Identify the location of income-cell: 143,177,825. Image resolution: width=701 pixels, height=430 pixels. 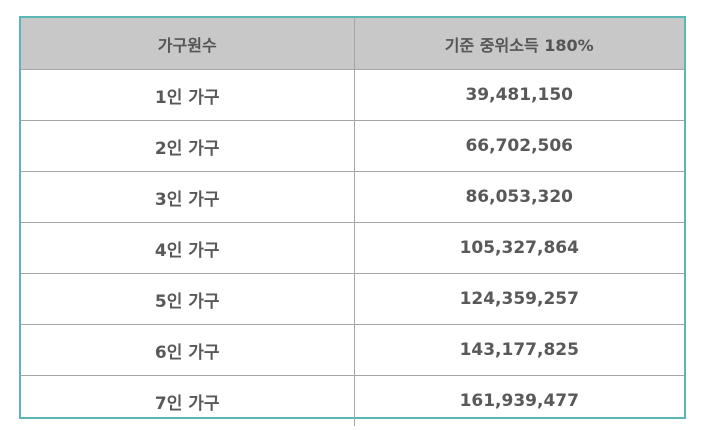
(518, 350).